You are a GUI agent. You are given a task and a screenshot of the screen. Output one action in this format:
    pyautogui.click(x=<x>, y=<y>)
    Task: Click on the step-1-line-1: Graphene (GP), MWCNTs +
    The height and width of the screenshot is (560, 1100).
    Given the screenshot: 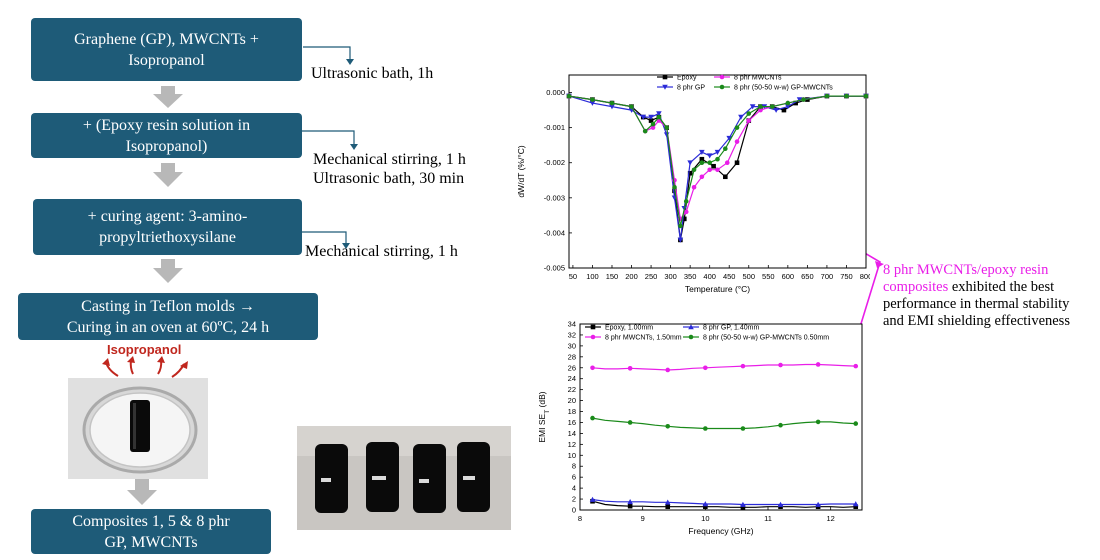 What is the action you would take?
    pyautogui.click(x=166, y=39)
    